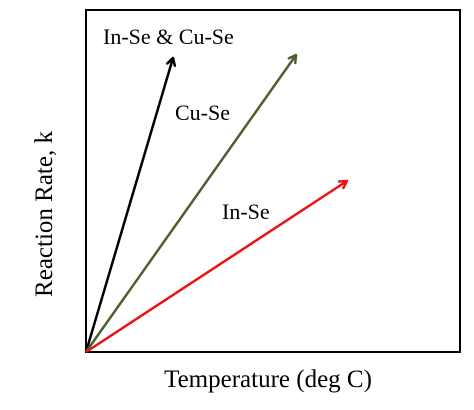 The height and width of the screenshot is (410, 474). What do you see at coordinates (168, 36) in the screenshot?
I see `label-in-se-cu-se: In-Se & Cu-Se` at bounding box center [168, 36].